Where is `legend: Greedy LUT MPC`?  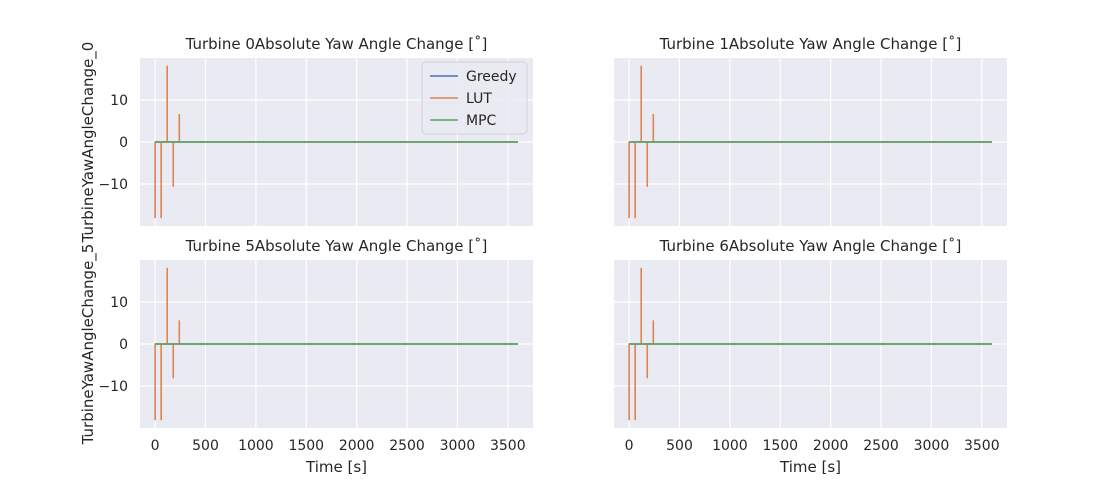 legend: Greedy LUT MPC is located at coordinates (474, 98).